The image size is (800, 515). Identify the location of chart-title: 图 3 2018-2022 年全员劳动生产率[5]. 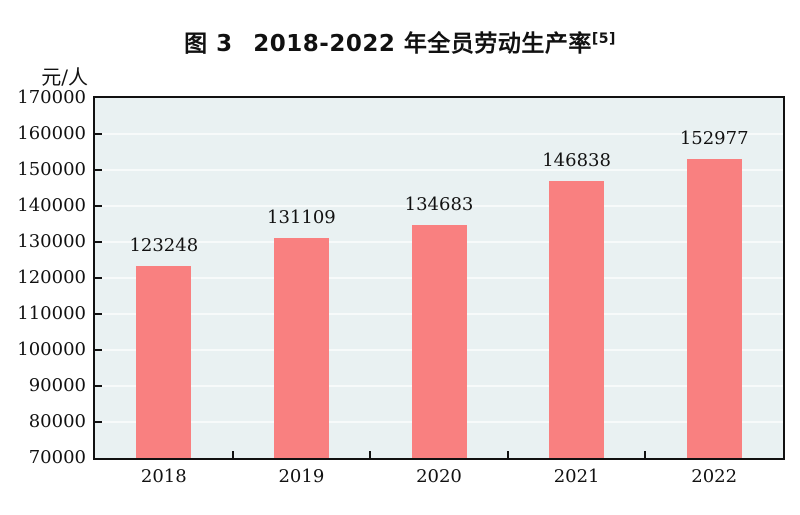
(400, 41).